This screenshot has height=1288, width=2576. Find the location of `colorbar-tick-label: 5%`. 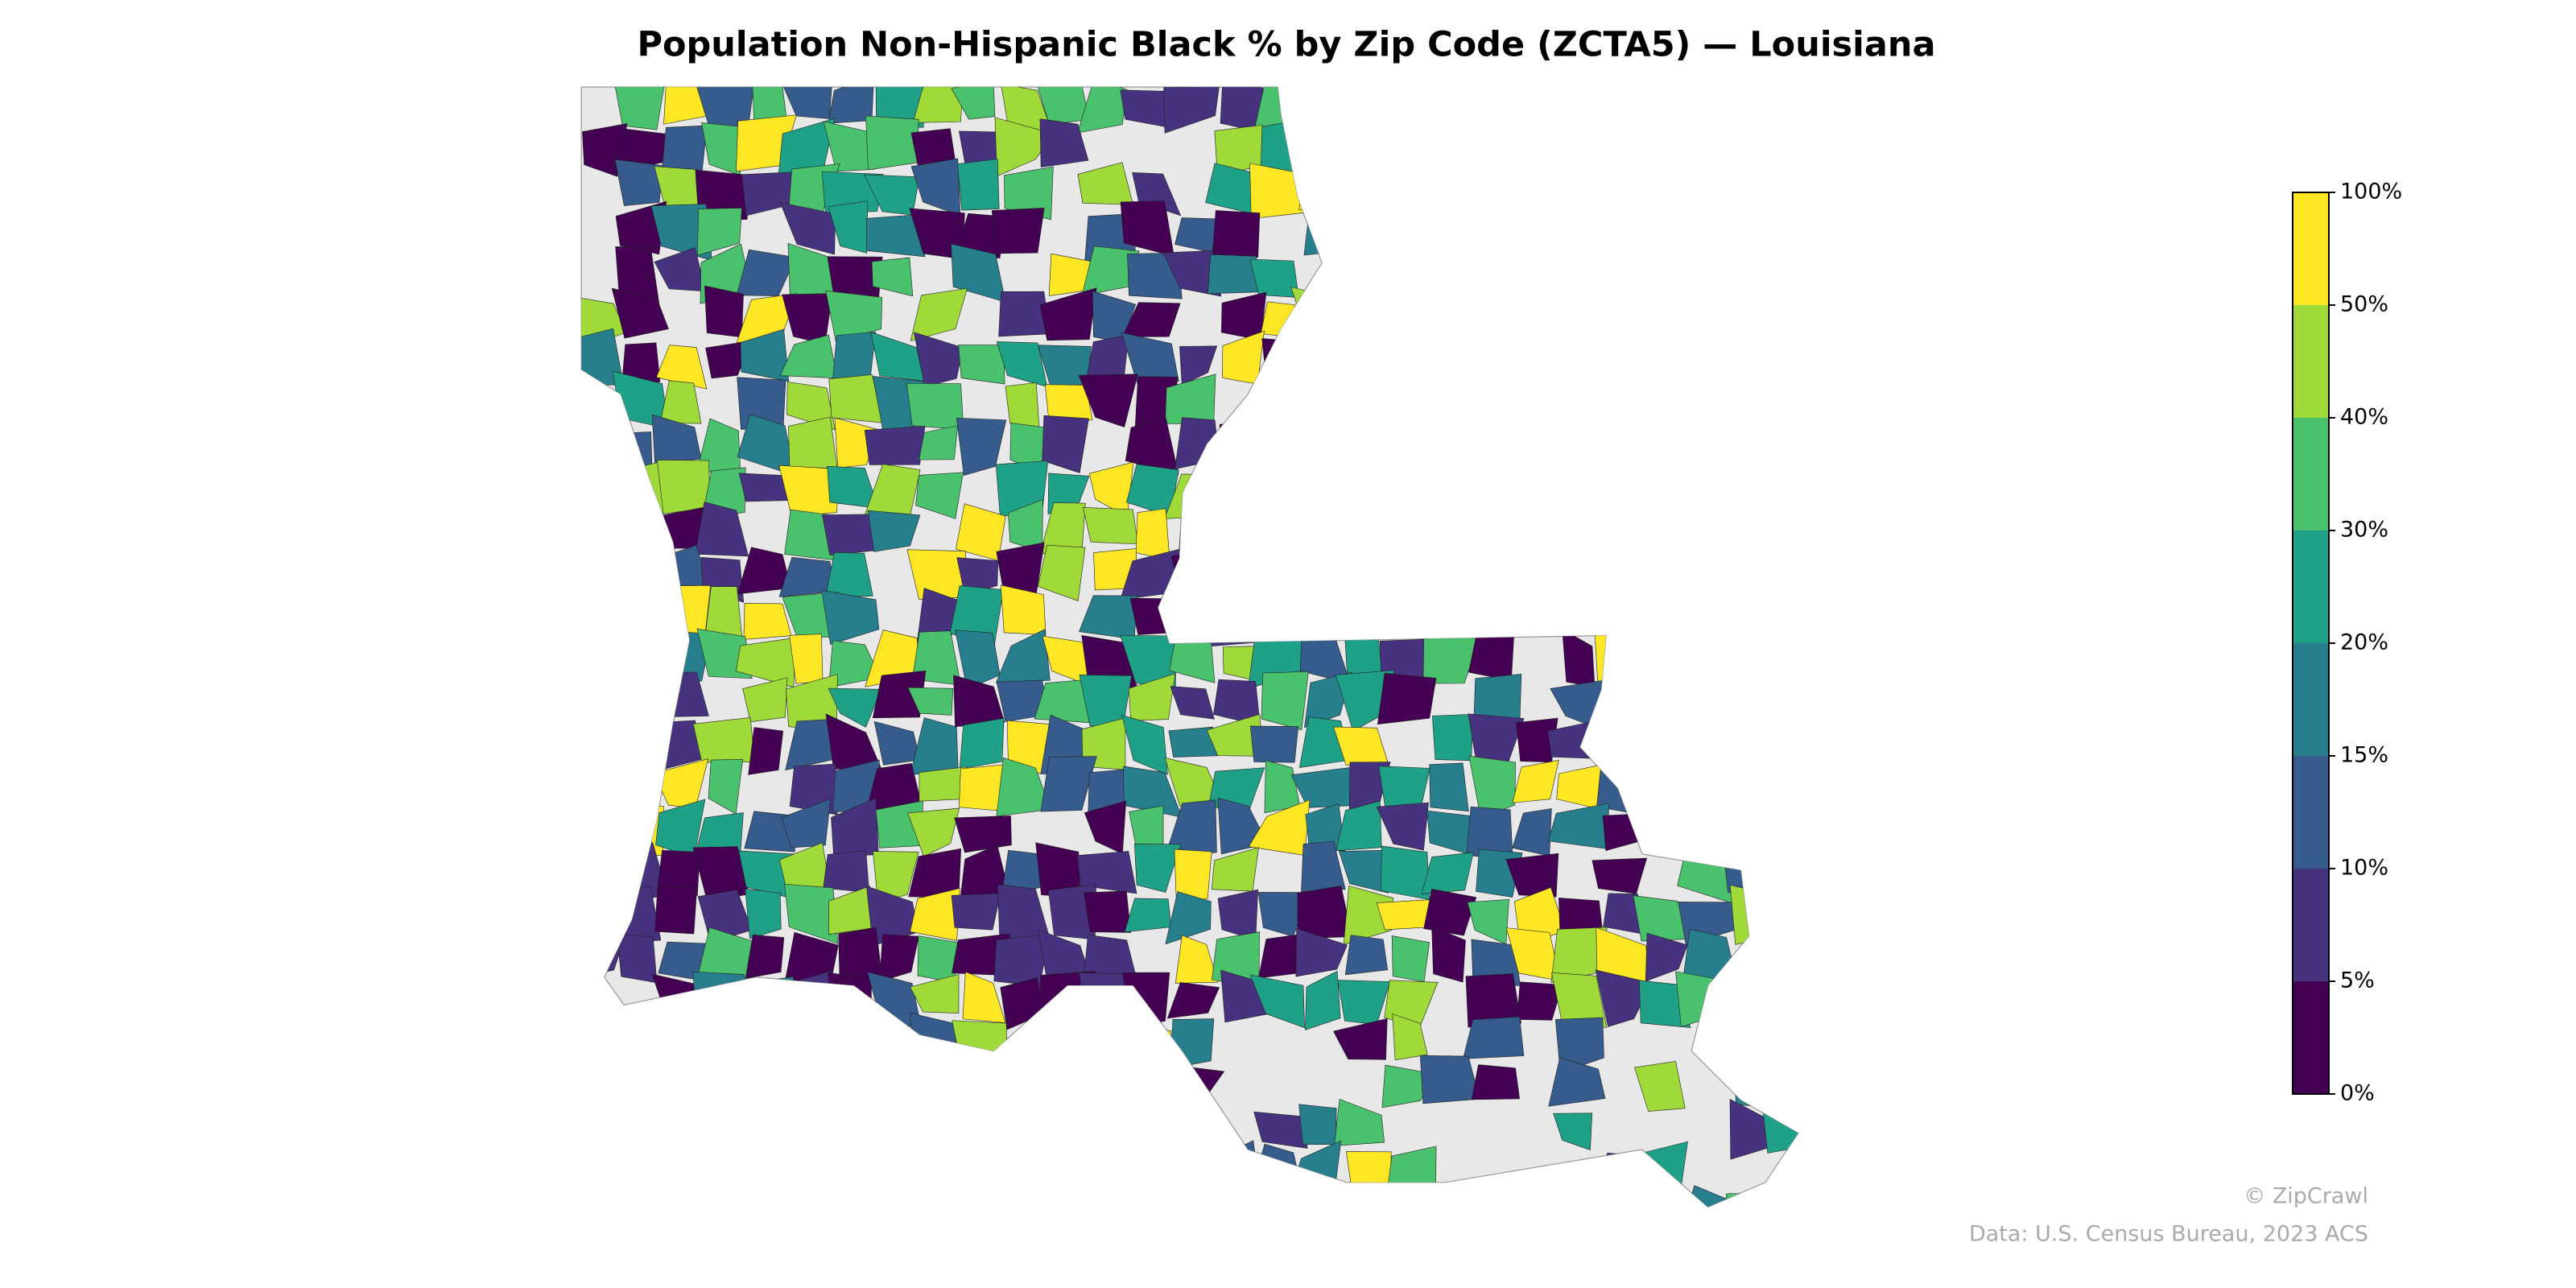

colorbar-tick-label: 5% is located at coordinates (2357, 980).